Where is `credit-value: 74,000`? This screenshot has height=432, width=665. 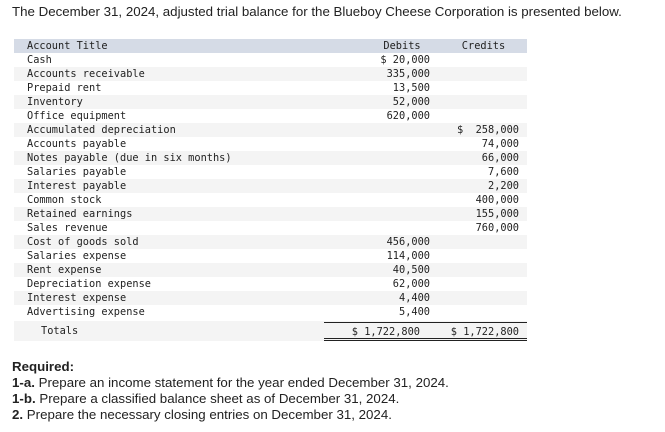 credit-value: 74,000 is located at coordinates (500, 144).